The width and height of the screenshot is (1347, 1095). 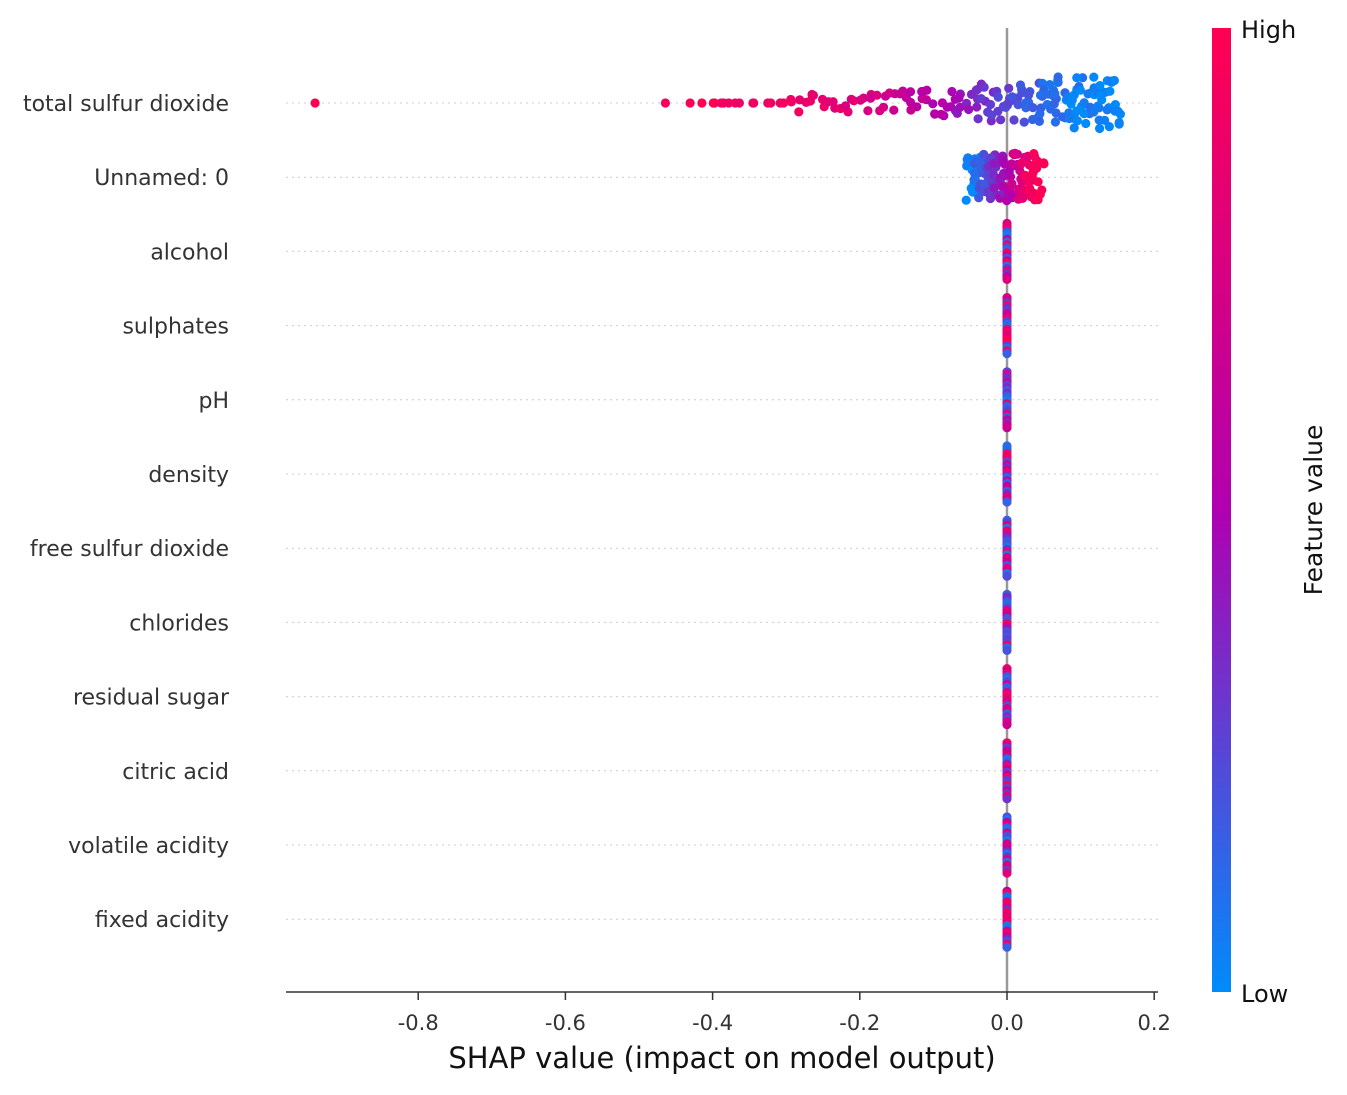 What do you see at coordinates (126, 104) in the screenshot?
I see `feature-label: total sulfur dioxide` at bounding box center [126, 104].